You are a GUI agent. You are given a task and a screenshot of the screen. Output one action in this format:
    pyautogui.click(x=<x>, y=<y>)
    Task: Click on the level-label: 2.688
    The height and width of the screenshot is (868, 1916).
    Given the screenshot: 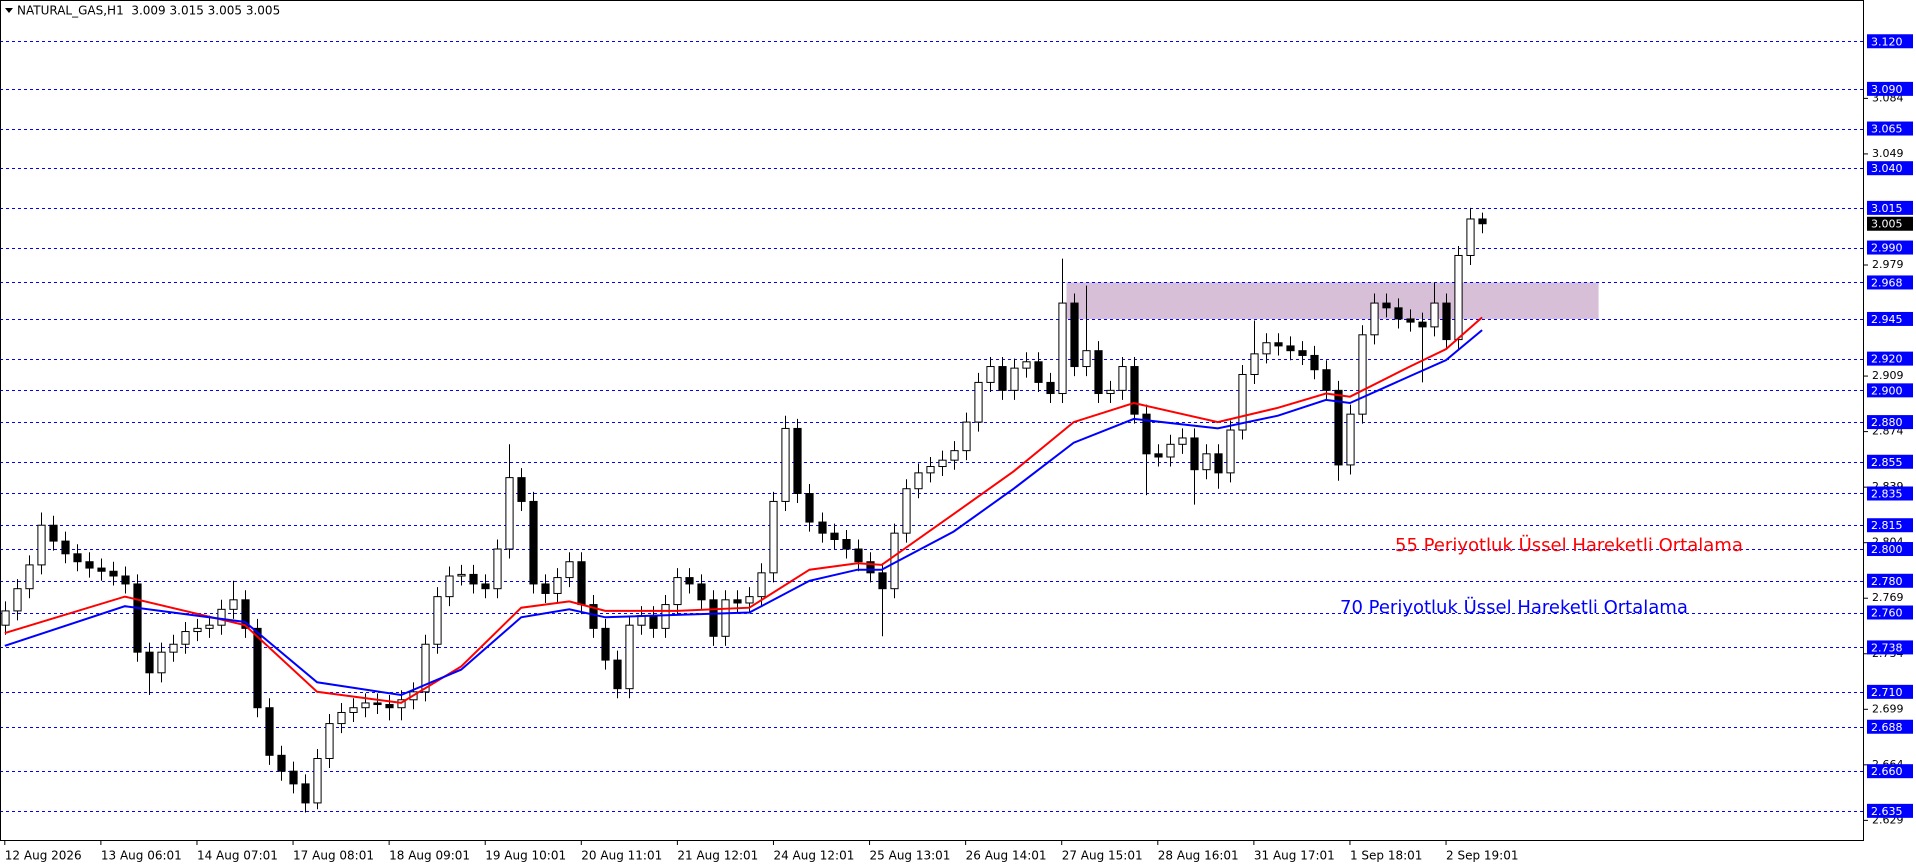 What is the action you would take?
    pyautogui.click(x=1887, y=727)
    